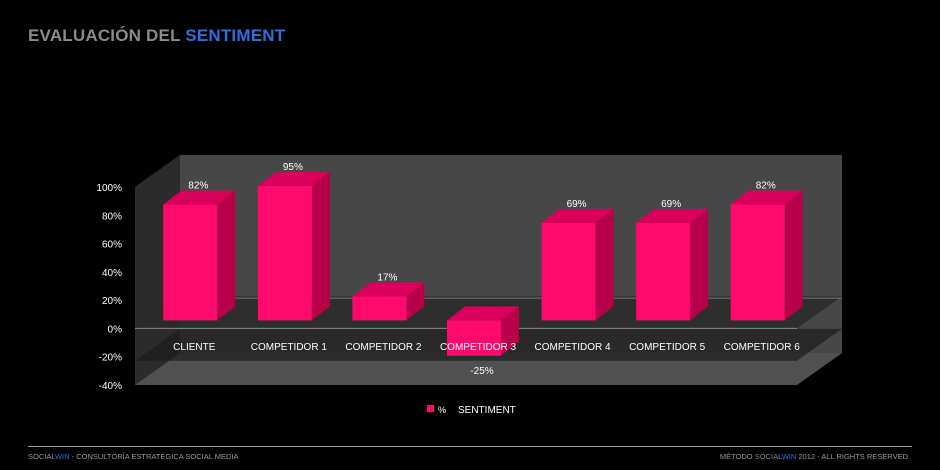  I want to click on x-tick-label: COMPETIDOR 5, so click(667, 347).